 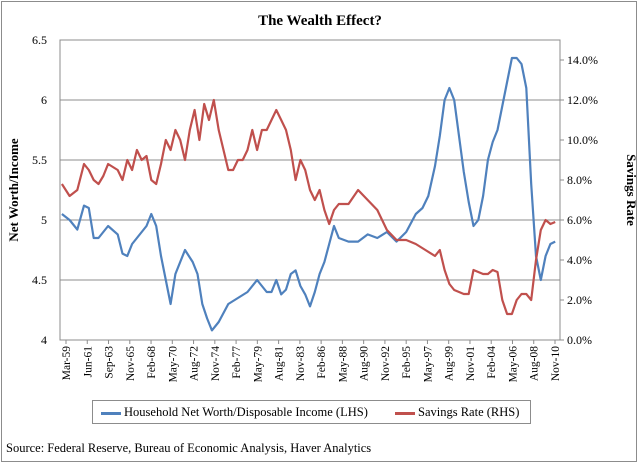 What do you see at coordinates (39, 280) in the screenshot?
I see `left-tick-label: 4.5` at bounding box center [39, 280].